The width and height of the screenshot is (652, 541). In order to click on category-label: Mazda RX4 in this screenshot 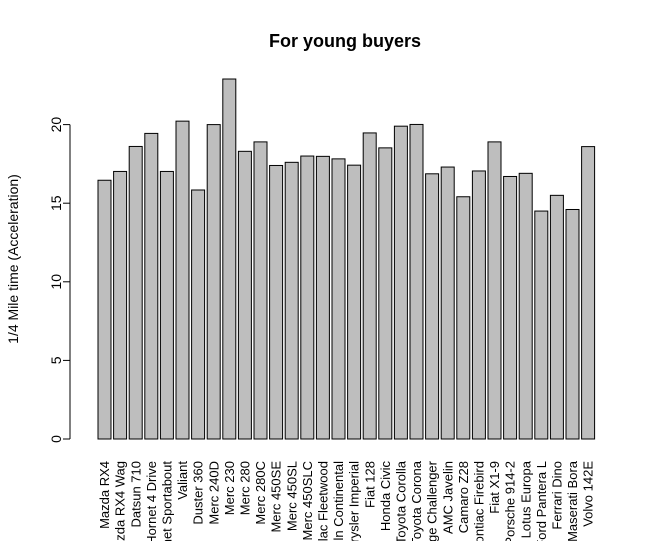, I will do `click(104, 495)`.